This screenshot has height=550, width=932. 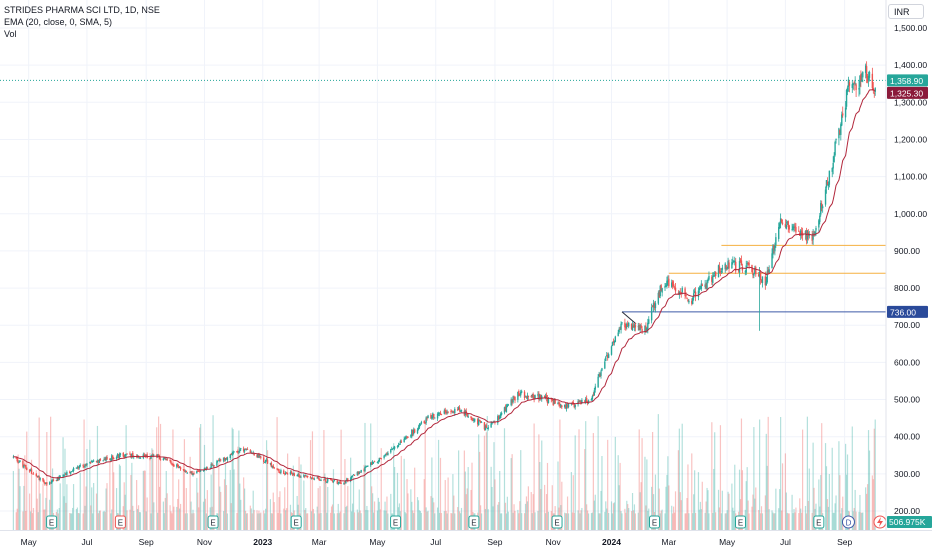 I want to click on ema-indicator-label: EMA (20, close, 0, SMA, 5), so click(x=58, y=22).